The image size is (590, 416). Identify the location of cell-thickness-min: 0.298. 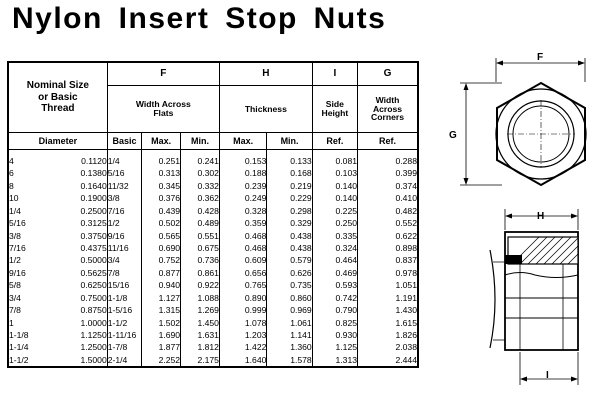
(289, 211).